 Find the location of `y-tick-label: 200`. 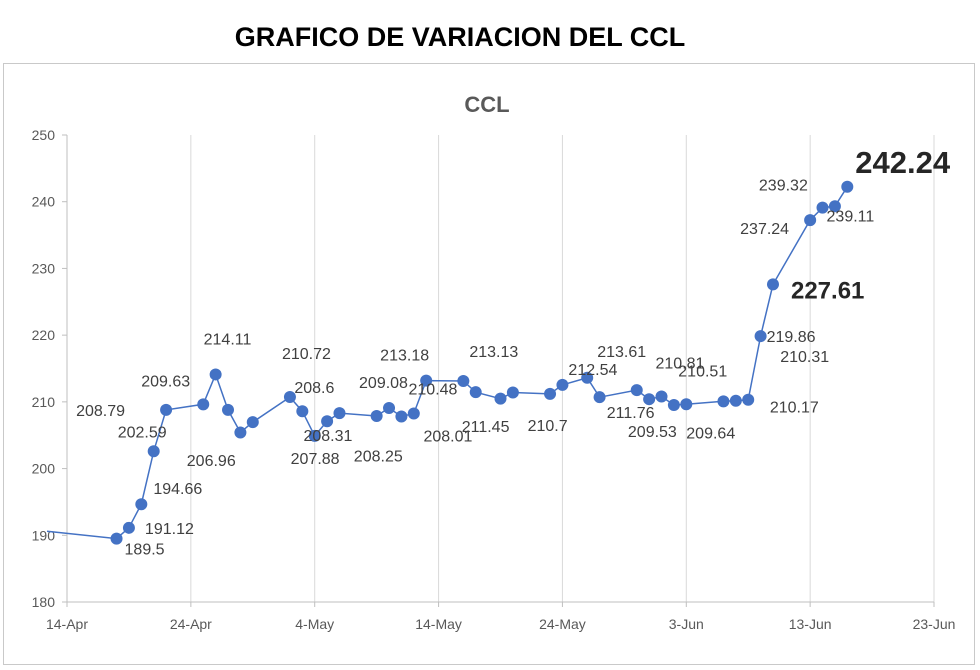

y-tick-label: 200 is located at coordinates (44, 469).